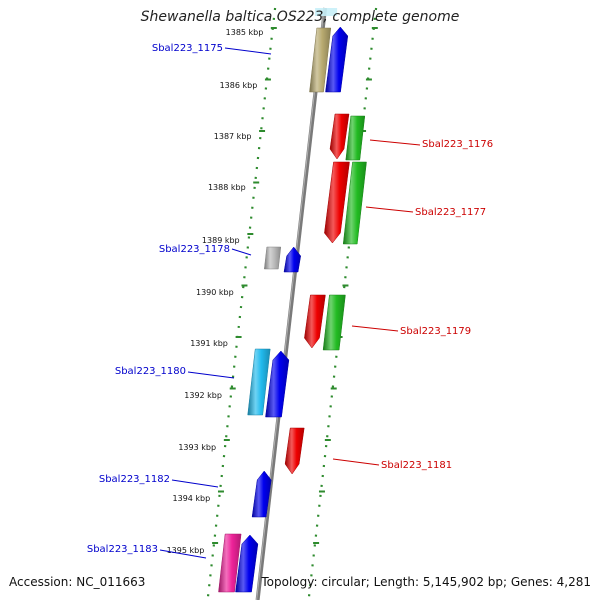  What do you see at coordinates (368, 451) in the screenshot?
I see `gene-sbal223-1181: Sbal223_1181` at bounding box center [368, 451].